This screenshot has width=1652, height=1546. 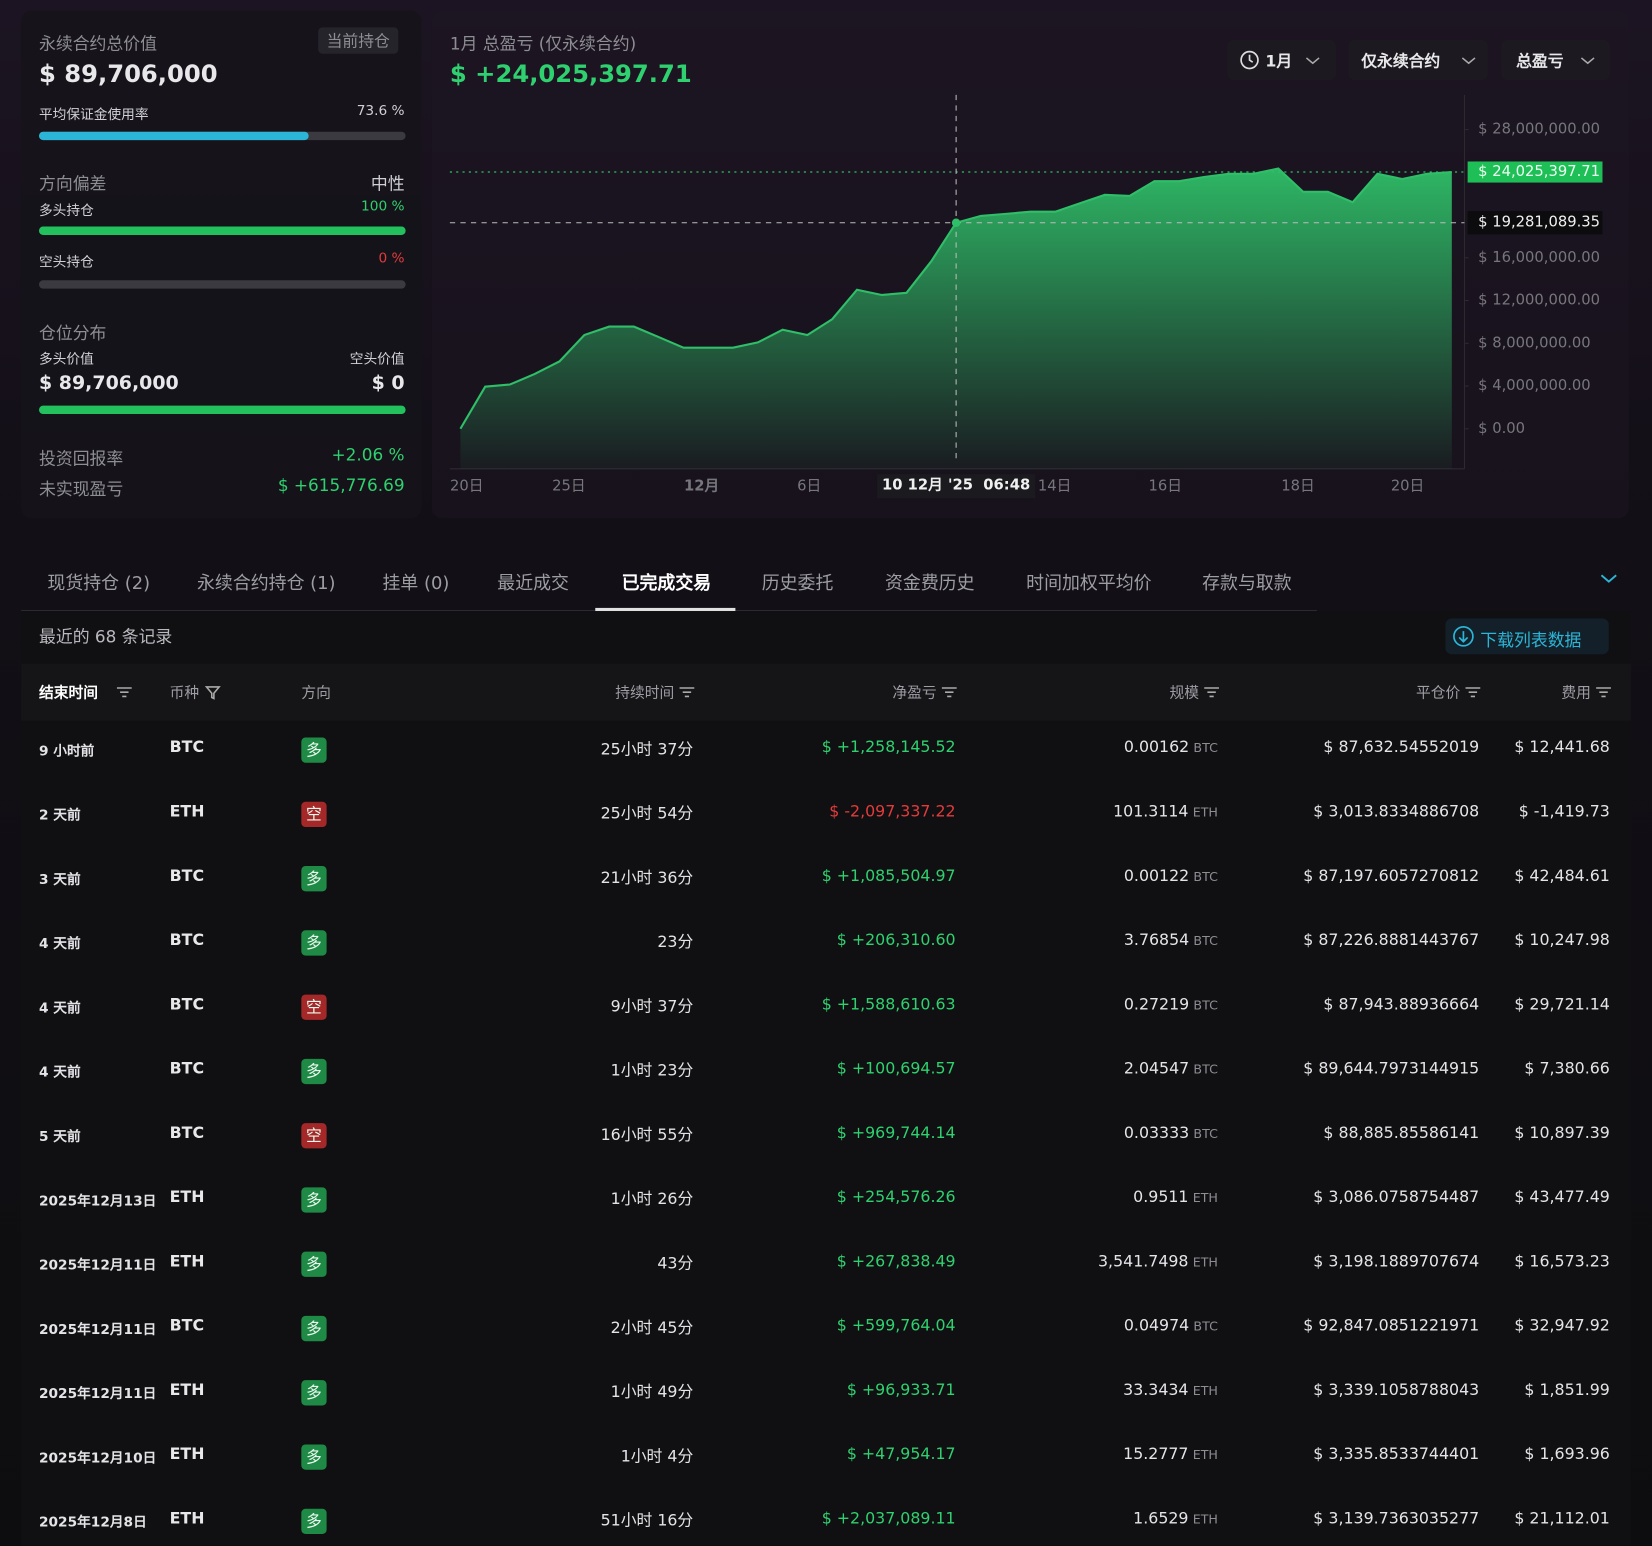 I want to click on size: 0.04974 BTC, so click(x=1171, y=1325).